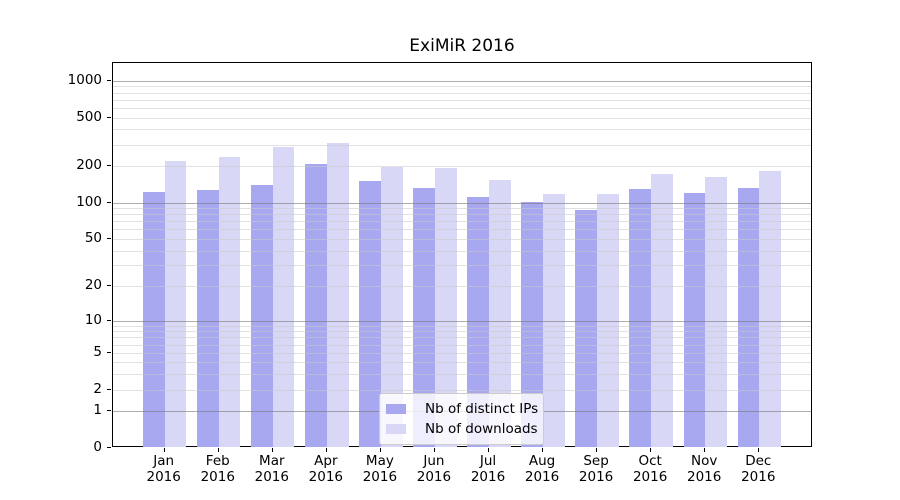 This screenshot has height=500, width=900. What do you see at coordinates (89, 116) in the screenshot?
I see `y-tick-label-500: 500` at bounding box center [89, 116].